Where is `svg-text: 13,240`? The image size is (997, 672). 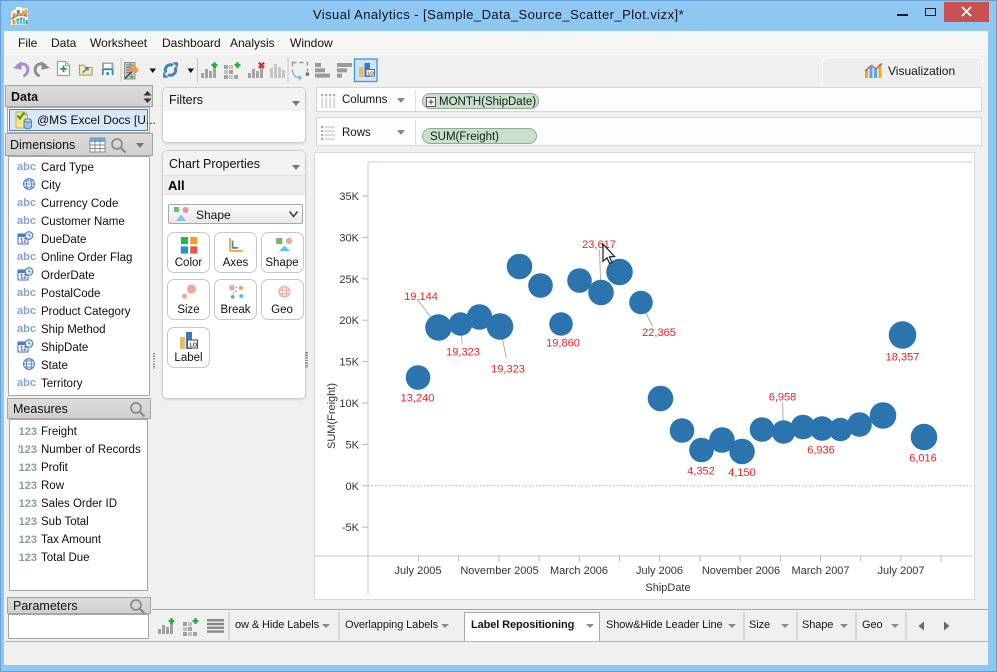
svg-text: 13,240 is located at coordinates (418, 399).